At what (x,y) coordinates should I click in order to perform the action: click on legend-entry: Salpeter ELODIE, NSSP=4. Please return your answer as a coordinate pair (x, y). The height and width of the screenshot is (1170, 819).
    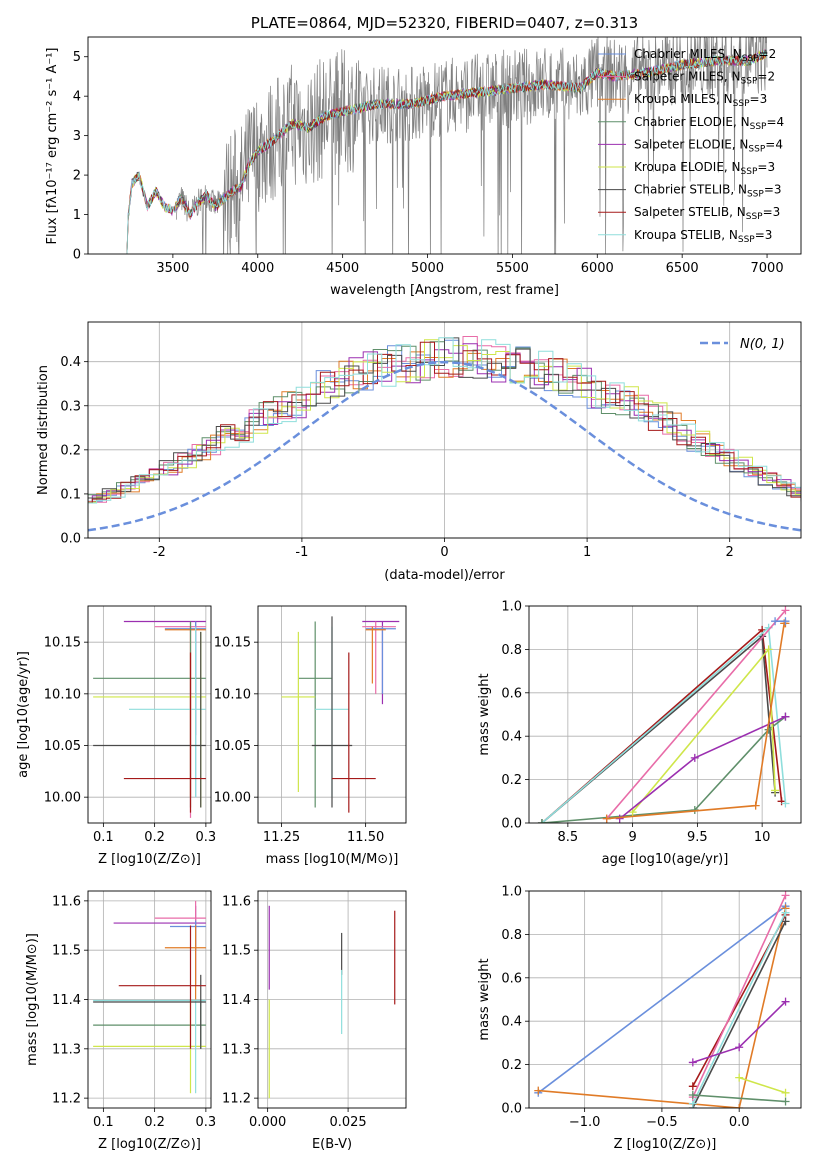
    Looking at the image, I should click on (708, 145).